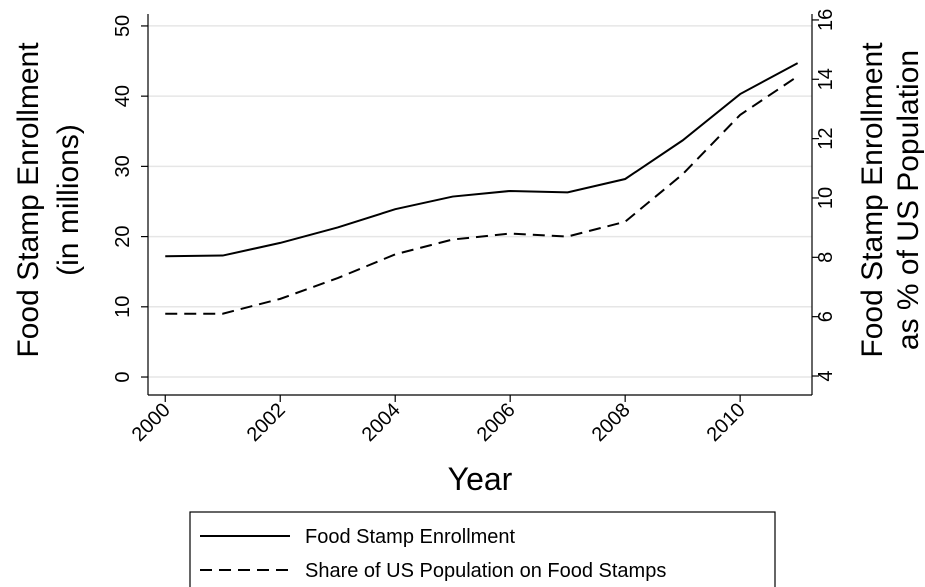 Image resolution: width=925 pixels, height=587 pixels. I want to click on y2-tick-label: 8, so click(826, 257).